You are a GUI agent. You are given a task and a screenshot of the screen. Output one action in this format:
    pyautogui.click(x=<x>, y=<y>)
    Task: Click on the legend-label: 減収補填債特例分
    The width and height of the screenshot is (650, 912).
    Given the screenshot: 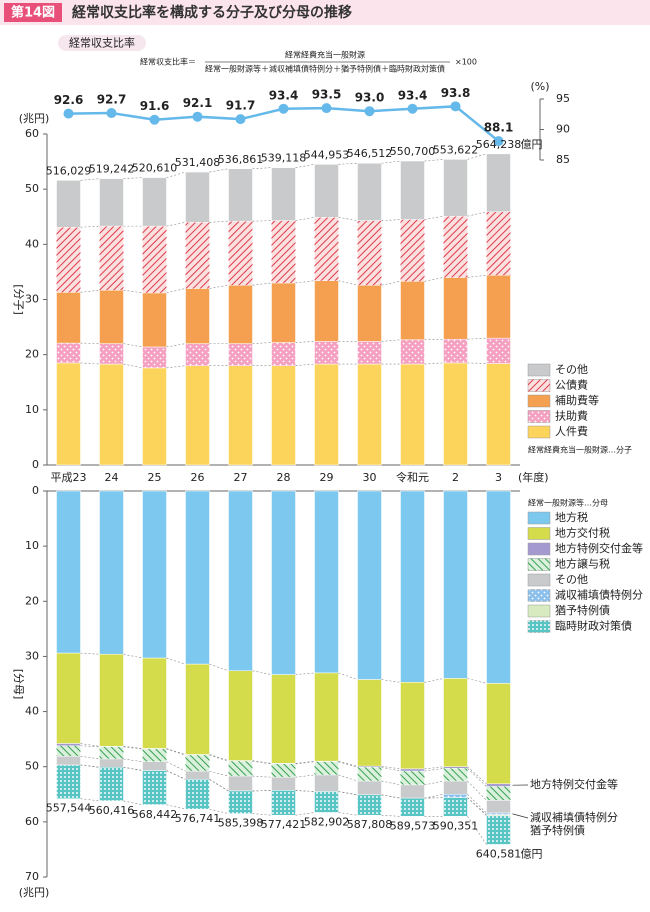 What is the action you would take?
    pyautogui.click(x=599, y=595)
    